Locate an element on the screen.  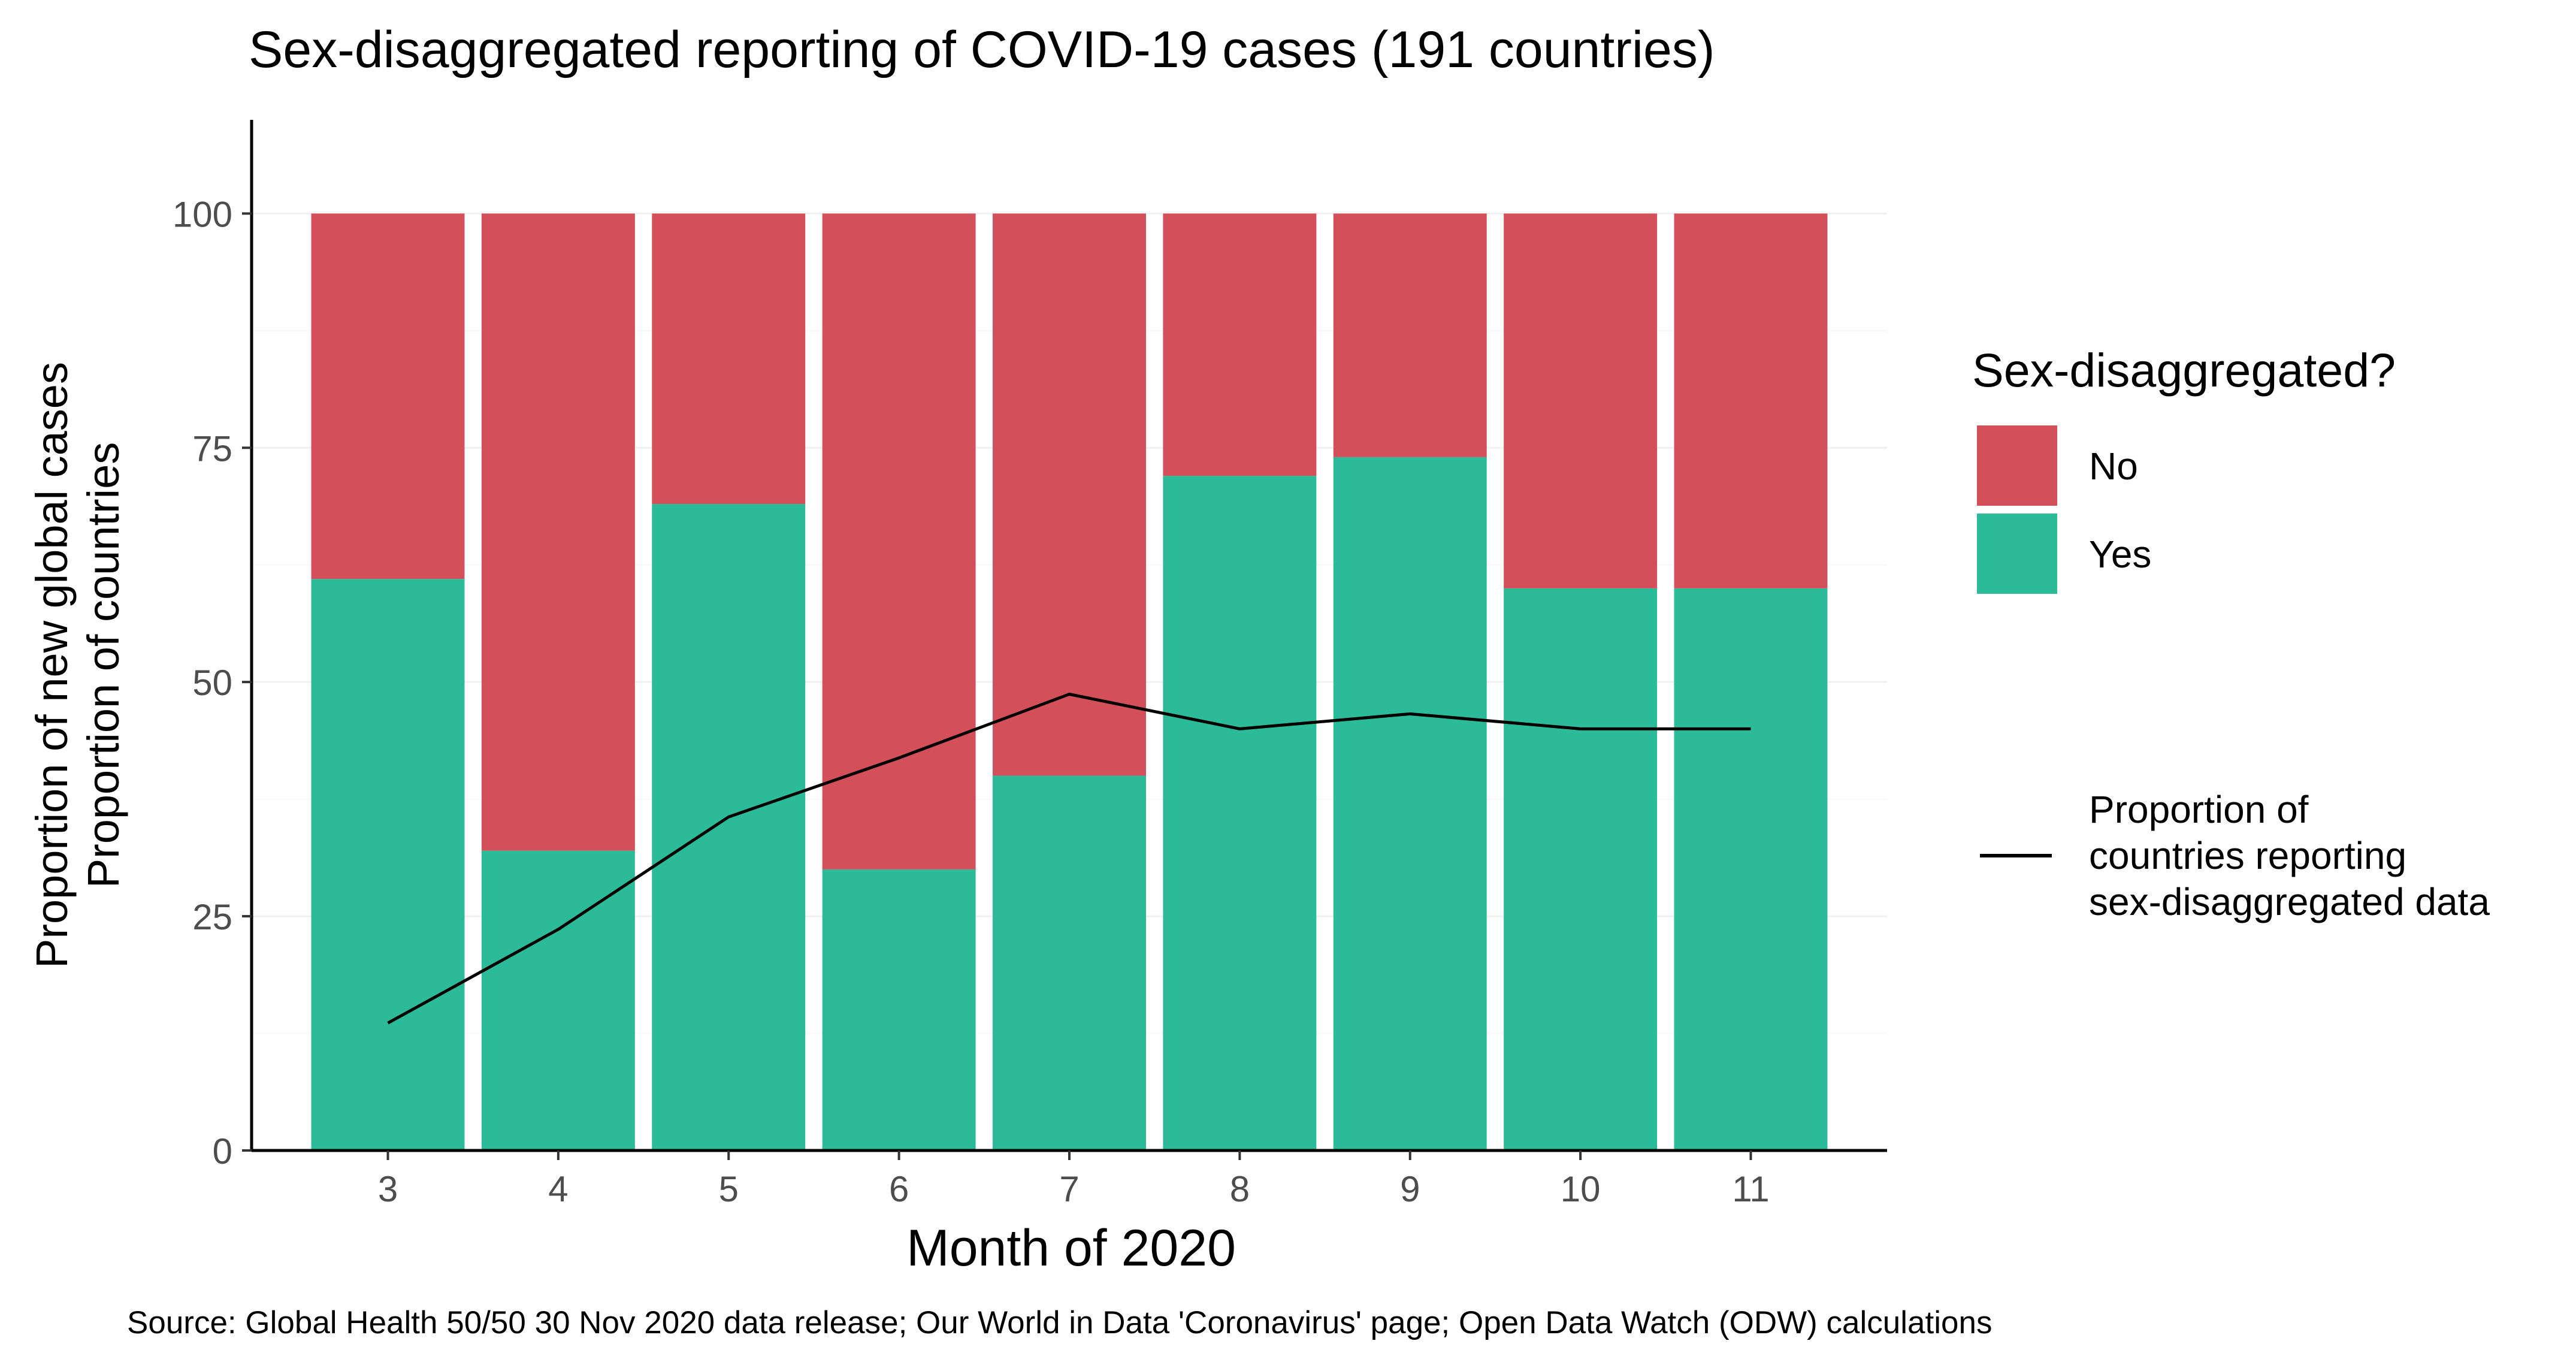
legend-label-no: No is located at coordinates (2113, 466).